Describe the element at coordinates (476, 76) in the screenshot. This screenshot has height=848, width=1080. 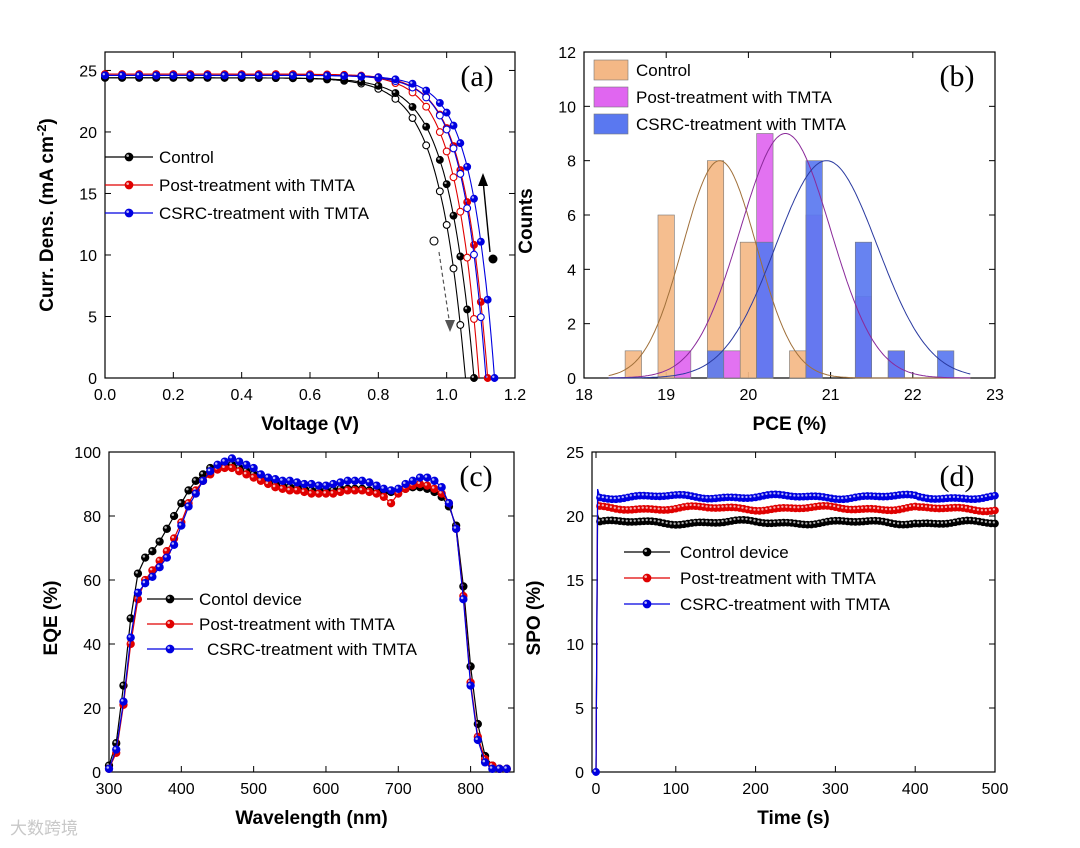
I see `panel-label: (a)` at that location.